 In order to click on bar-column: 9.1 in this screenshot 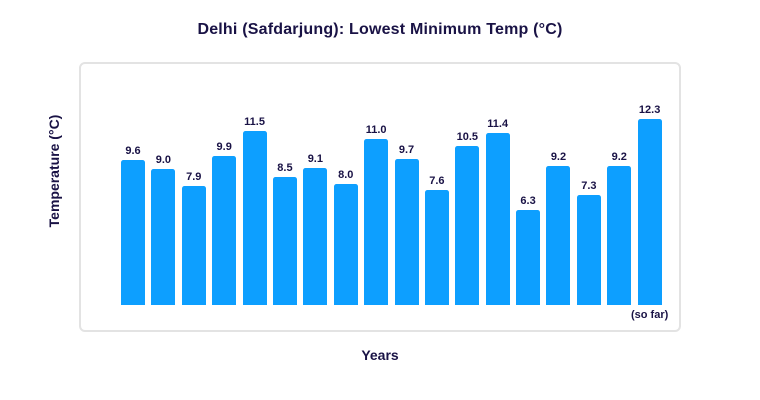, I will do `click(315, 229)`.